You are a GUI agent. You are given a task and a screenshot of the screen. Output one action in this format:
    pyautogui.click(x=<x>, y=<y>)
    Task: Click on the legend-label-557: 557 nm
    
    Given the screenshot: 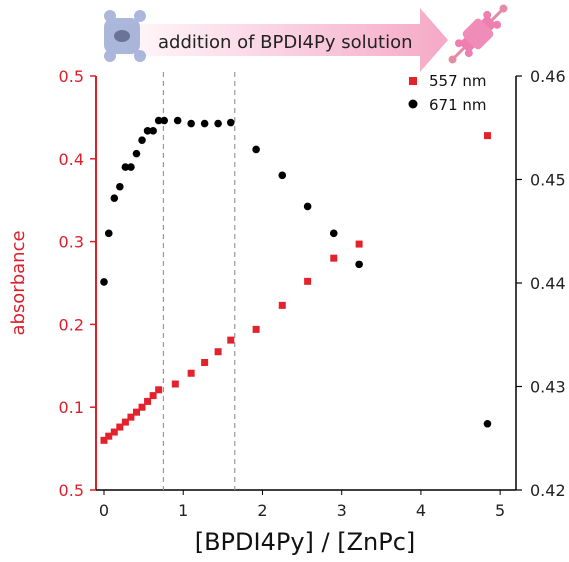 What is the action you would take?
    pyautogui.click(x=458, y=81)
    